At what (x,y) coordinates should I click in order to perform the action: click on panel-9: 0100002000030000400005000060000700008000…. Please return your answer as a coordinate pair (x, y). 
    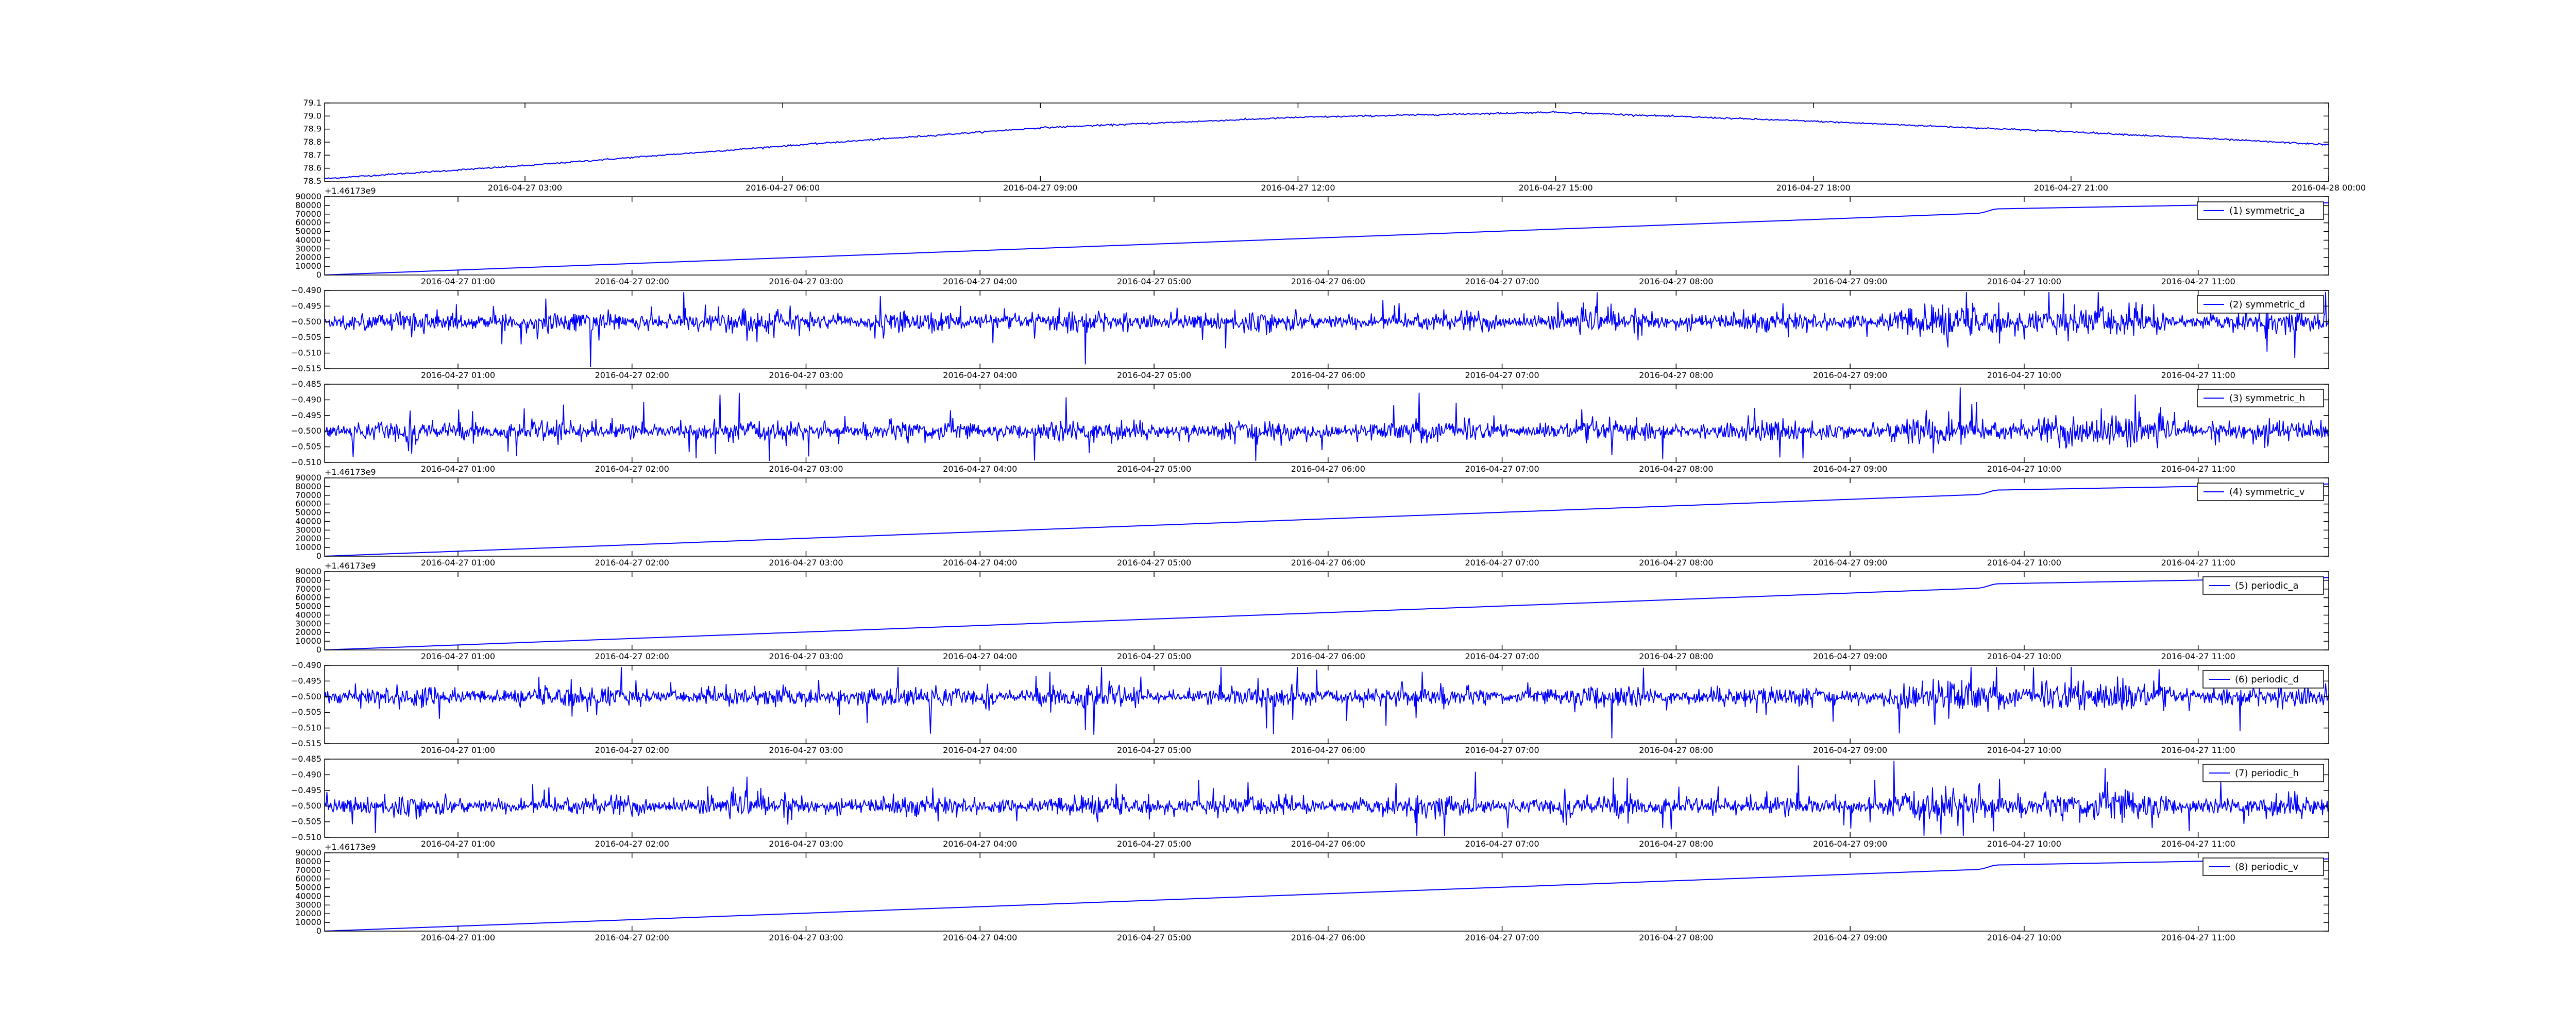
    Looking at the image, I should click on (1312, 895).